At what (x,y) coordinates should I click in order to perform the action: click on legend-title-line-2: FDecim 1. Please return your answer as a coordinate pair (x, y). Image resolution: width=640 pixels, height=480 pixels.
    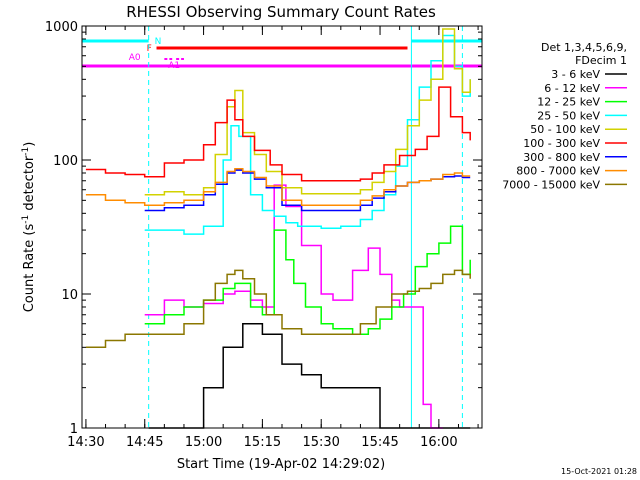
    Looking at the image, I should click on (601, 60).